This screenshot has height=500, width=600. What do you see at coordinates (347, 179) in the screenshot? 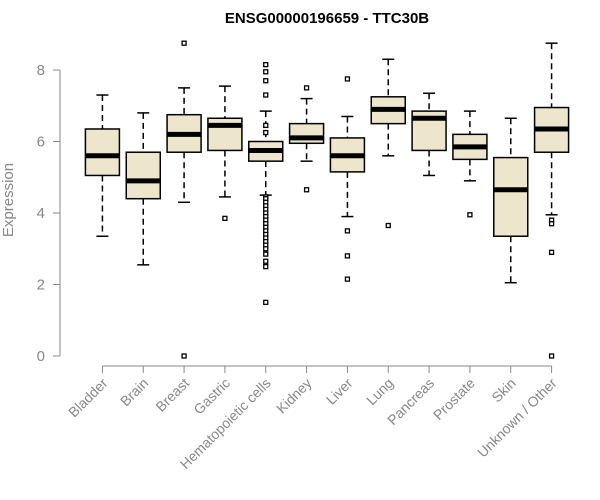
I see `box-liver` at bounding box center [347, 179].